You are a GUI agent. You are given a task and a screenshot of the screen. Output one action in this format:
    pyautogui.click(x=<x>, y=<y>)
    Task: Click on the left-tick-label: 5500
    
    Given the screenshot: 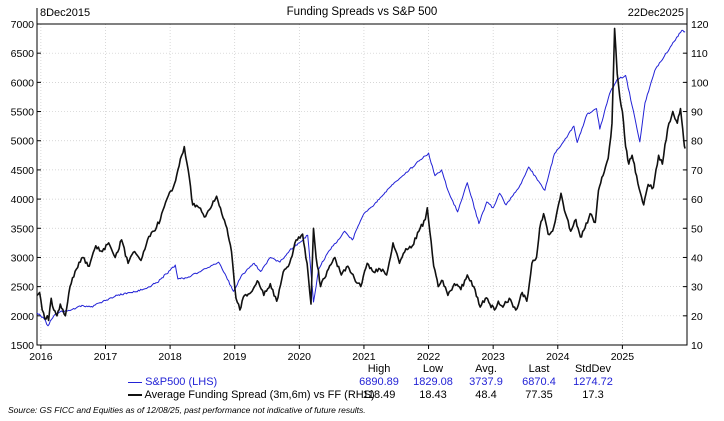 What is the action you would take?
    pyautogui.click(x=23, y=113)
    